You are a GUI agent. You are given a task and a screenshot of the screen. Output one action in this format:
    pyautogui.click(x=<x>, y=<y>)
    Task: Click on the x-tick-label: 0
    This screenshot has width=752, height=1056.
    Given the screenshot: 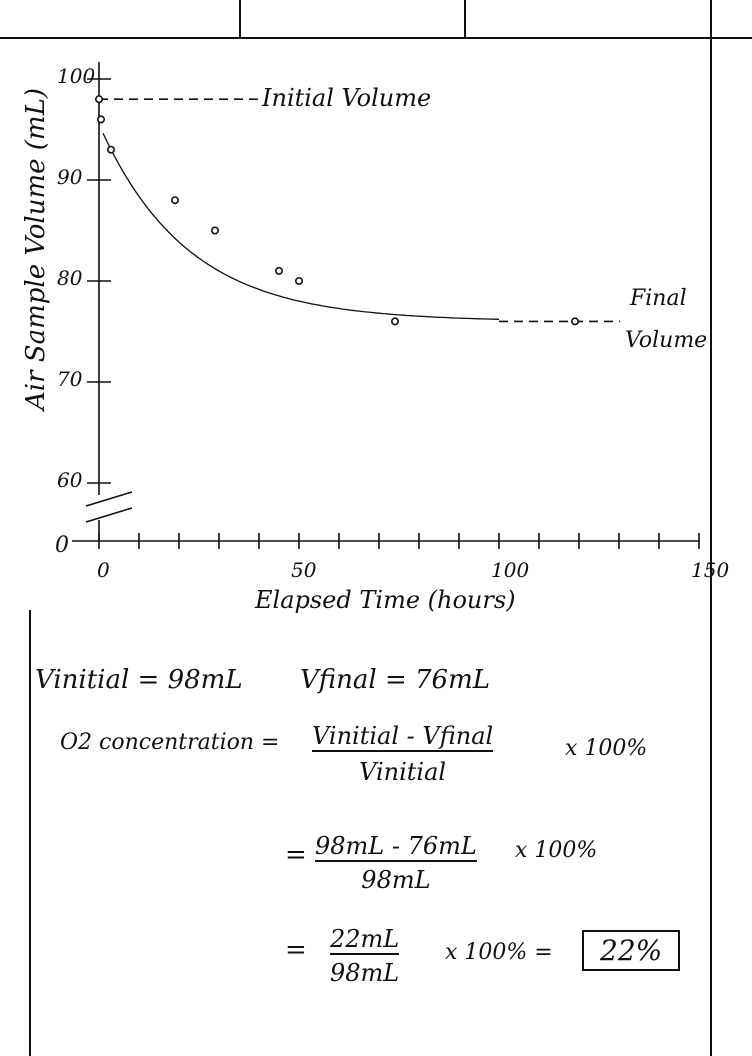 What is the action you would take?
    pyautogui.click(x=103, y=570)
    